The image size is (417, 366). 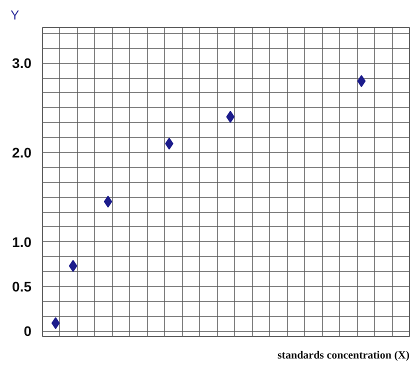 I want to click on x-axis-title: standards concentration (X), so click(x=344, y=356).